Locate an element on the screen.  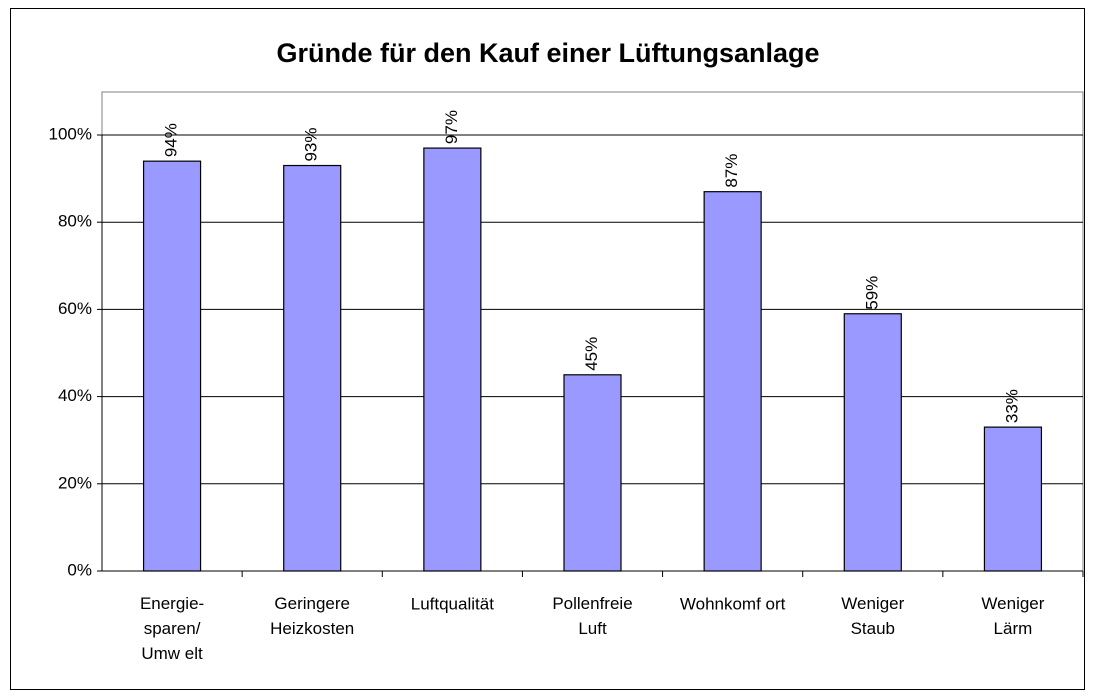
chart-title: Gründe für den Kauf einer Lüftungsanlage is located at coordinates (547, 53).